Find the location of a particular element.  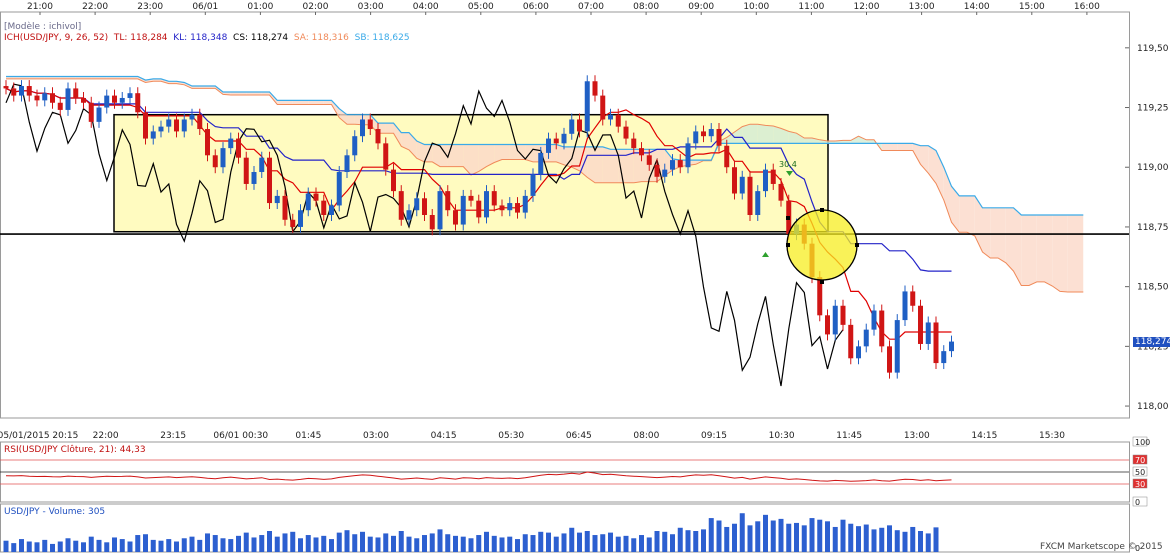

top-time-tick: 07:00 is located at coordinates (591, 7).